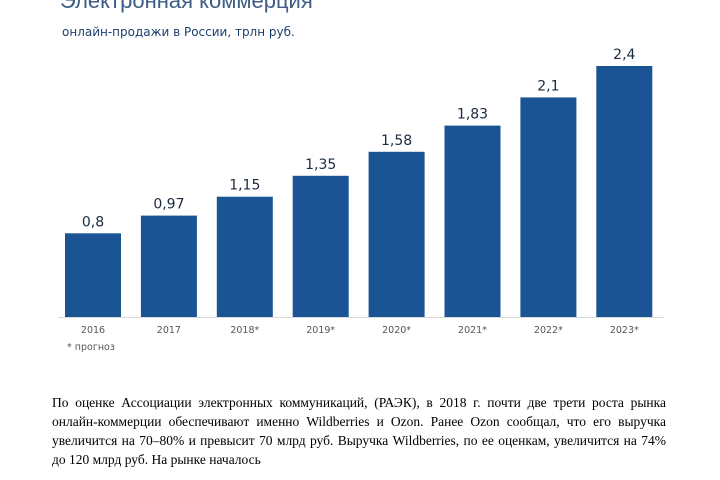  Describe the element at coordinates (320, 246) in the screenshot. I see `bar-2019` at that location.